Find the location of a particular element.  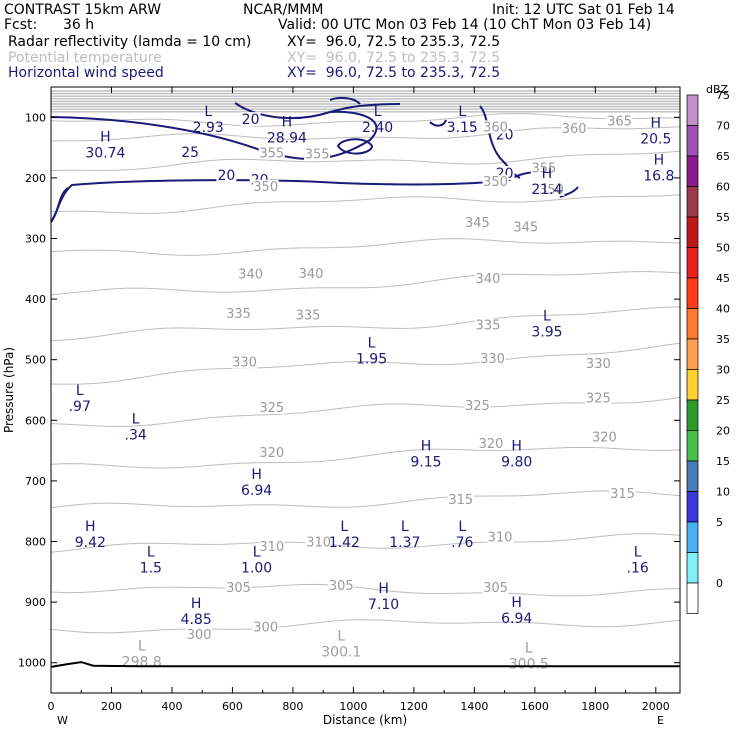

theta-contour-label: 360 is located at coordinates (574, 129).